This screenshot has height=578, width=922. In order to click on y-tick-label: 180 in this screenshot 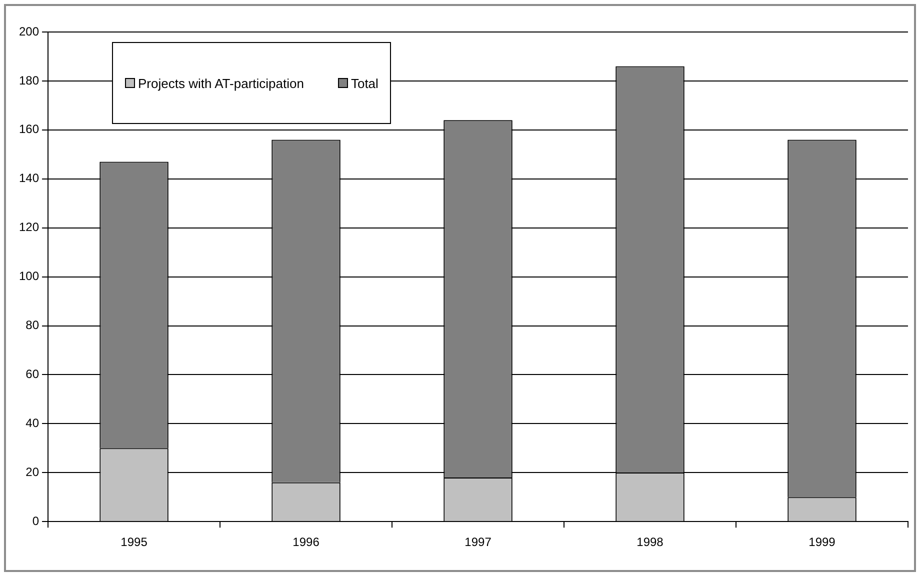, I will do `click(29, 80)`.